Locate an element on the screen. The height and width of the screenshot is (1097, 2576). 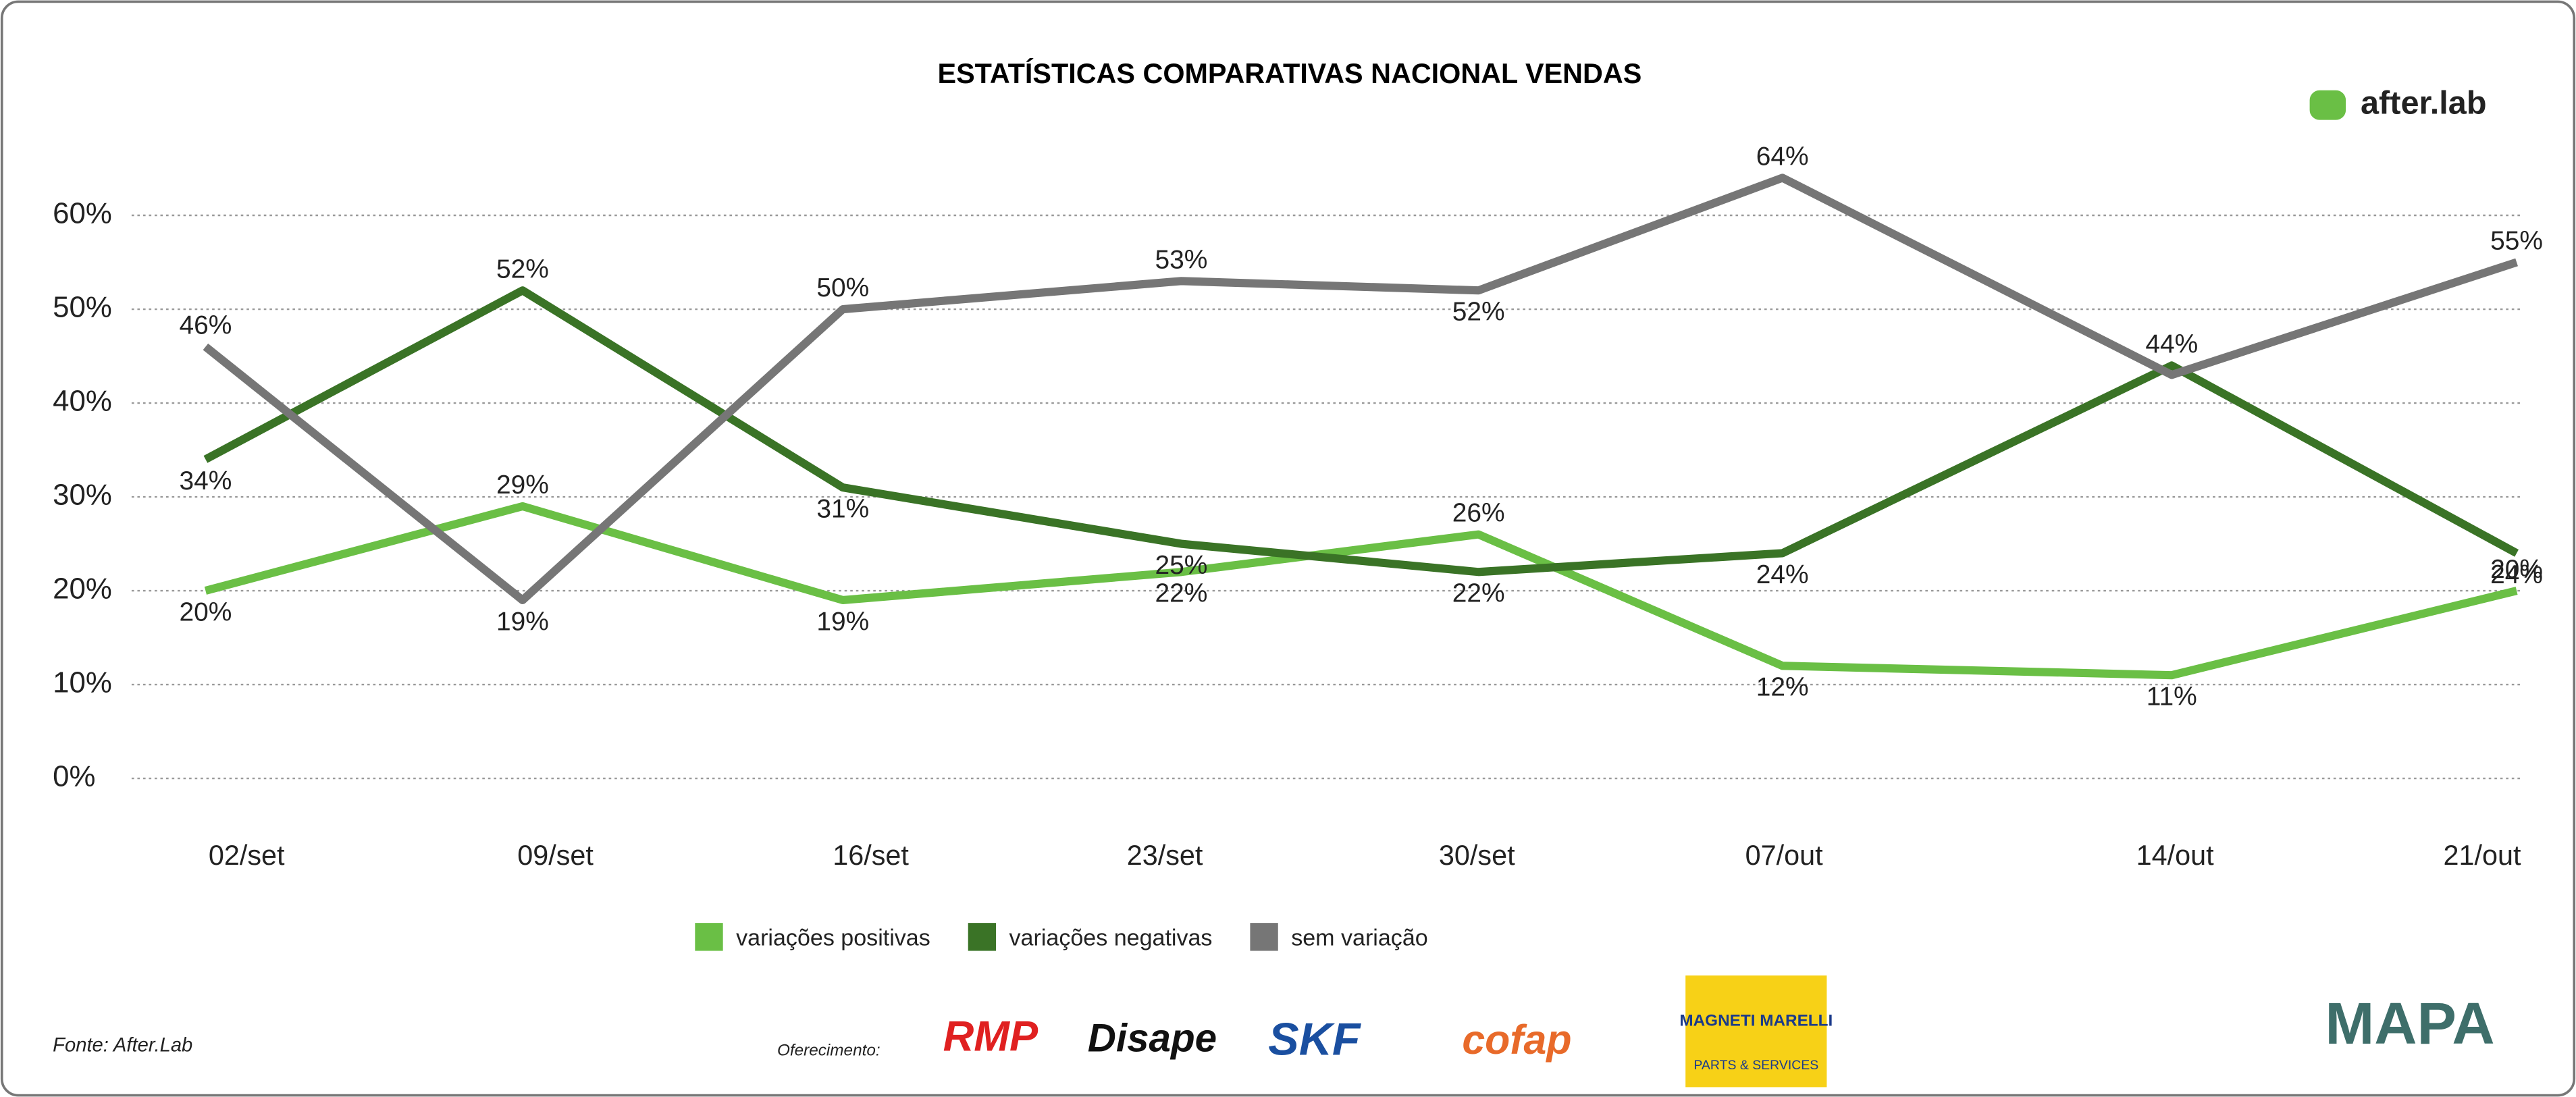
data-label: 34% is located at coordinates (205, 481).